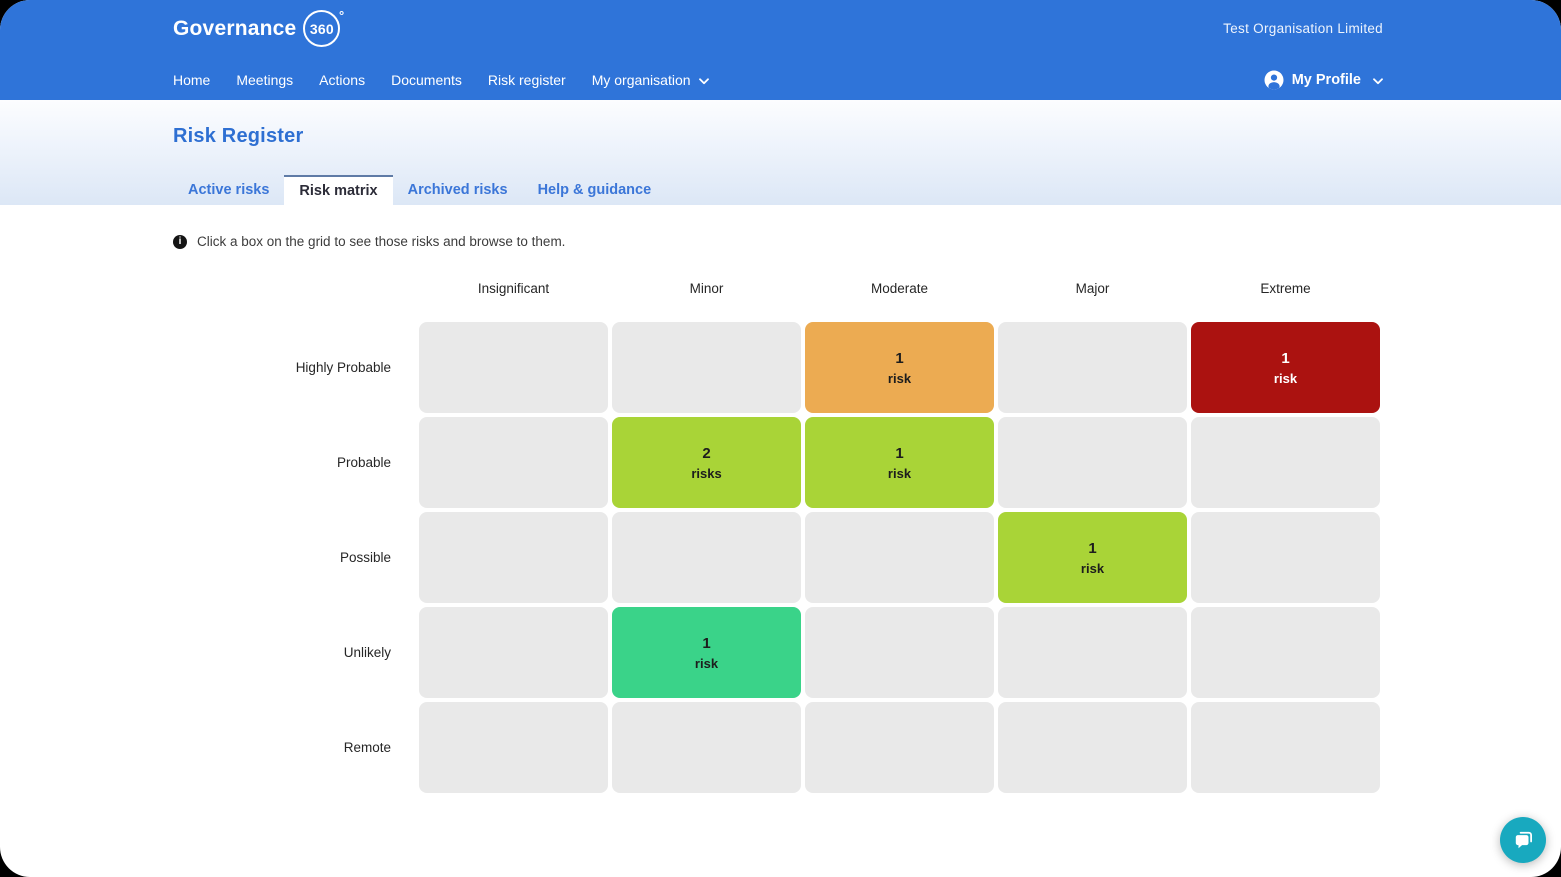  What do you see at coordinates (323, 27) in the screenshot?
I see `brand-360-badge: 360 °` at bounding box center [323, 27].